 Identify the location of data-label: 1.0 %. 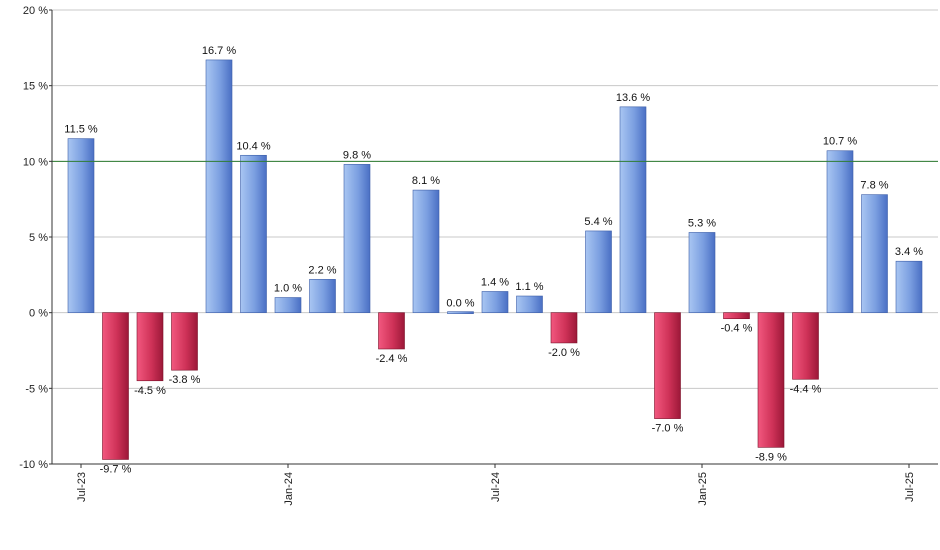
(288, 289).